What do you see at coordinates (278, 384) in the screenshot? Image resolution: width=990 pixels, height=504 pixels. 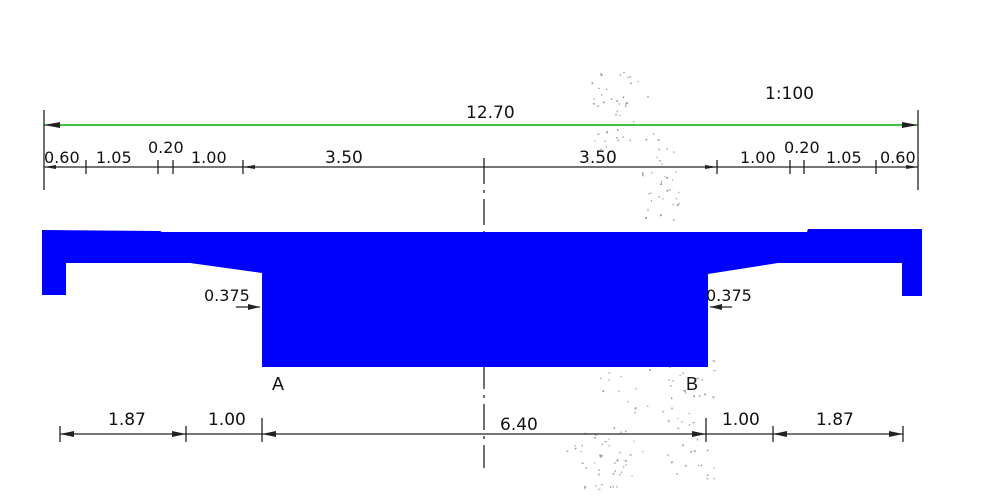 I see `point-a-label: A` at bounding box center [278, 384].